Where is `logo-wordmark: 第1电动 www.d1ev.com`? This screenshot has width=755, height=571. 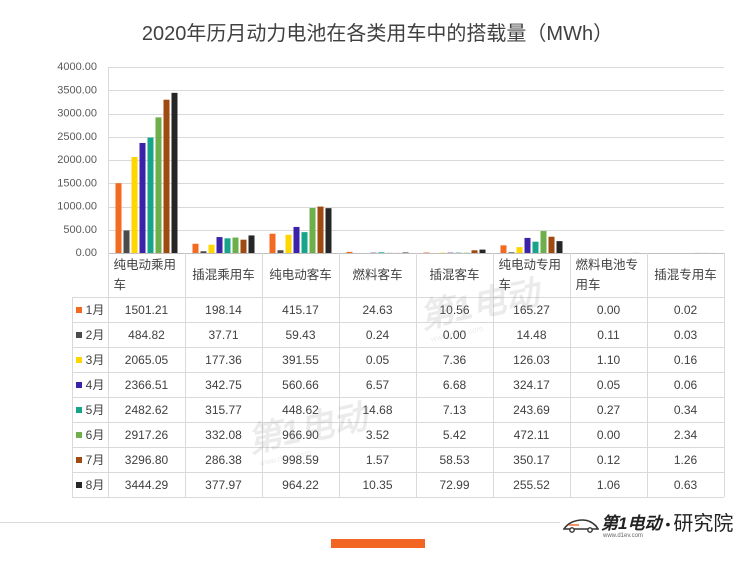
logo-wordmark: 第1电动 www.d1ev.com is located at coordinates (631, 526).